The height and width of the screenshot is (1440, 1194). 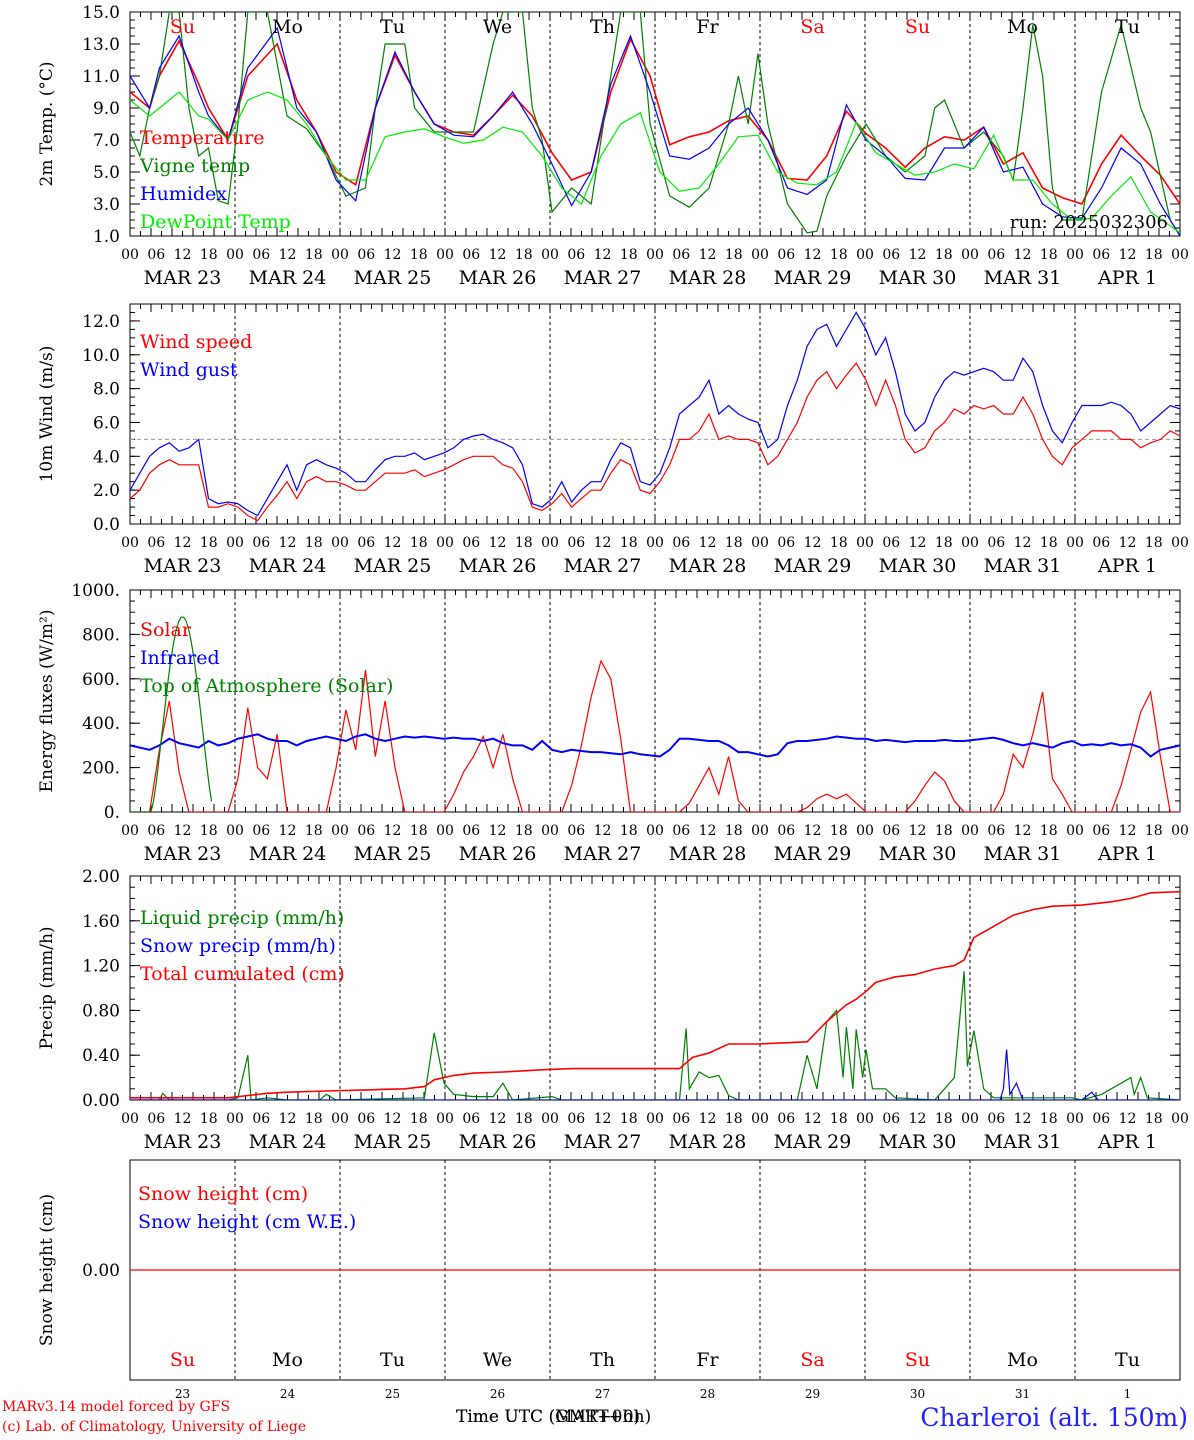 What do you see at coordinates (602, 1394) in the screenshot?
I see `day-number: 27` at bounding box center [602, 1394].